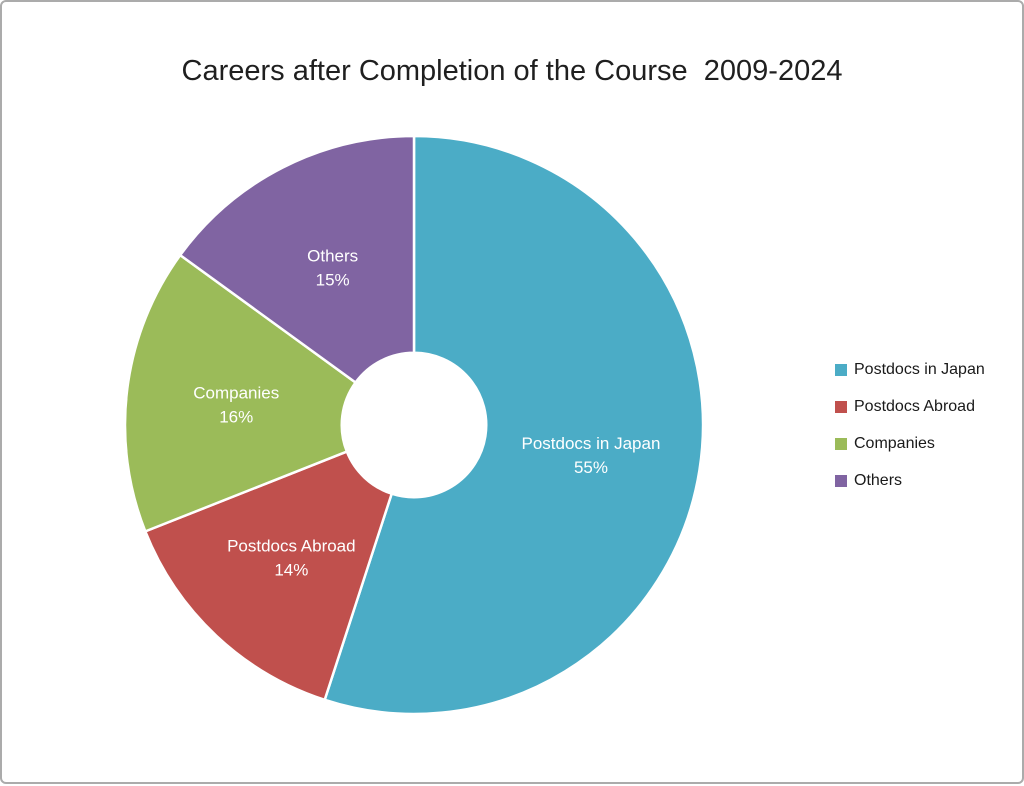 This screenshot has width=1024, height=786. Describe the element at coordinates (841, 444) in the screenshot. I see `legend-swatch-companies` at that location.